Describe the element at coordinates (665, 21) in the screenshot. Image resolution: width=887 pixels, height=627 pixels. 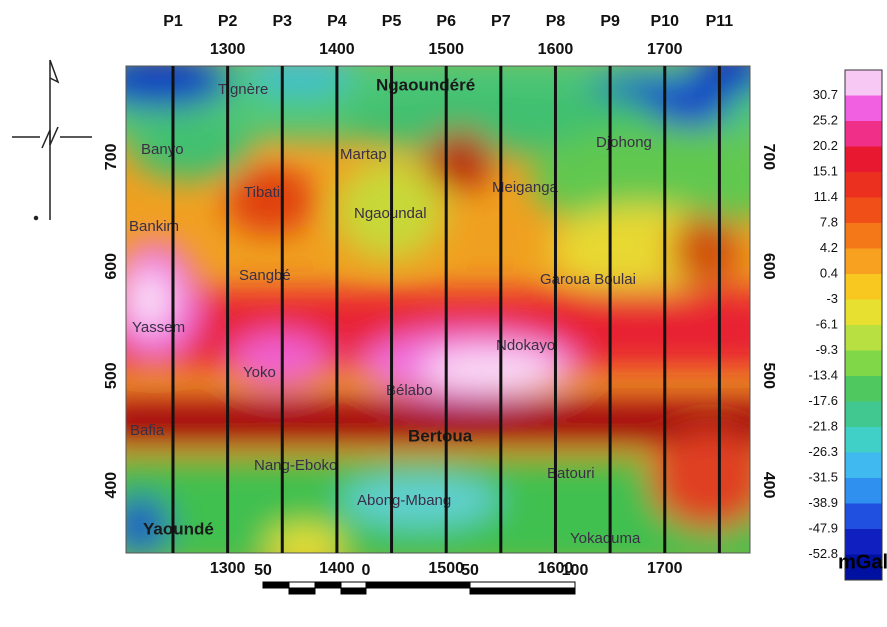
I see `profile-label: P10` at that location.